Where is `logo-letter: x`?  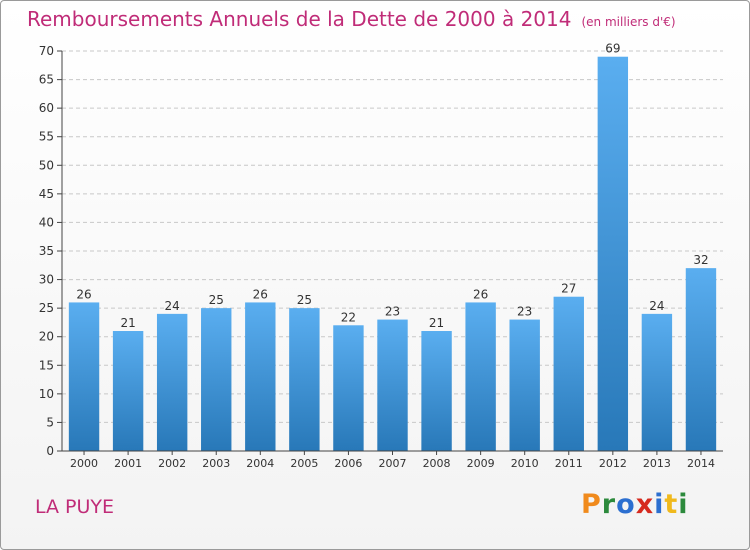 logo-letter: x is located at coordinates (645, 504).